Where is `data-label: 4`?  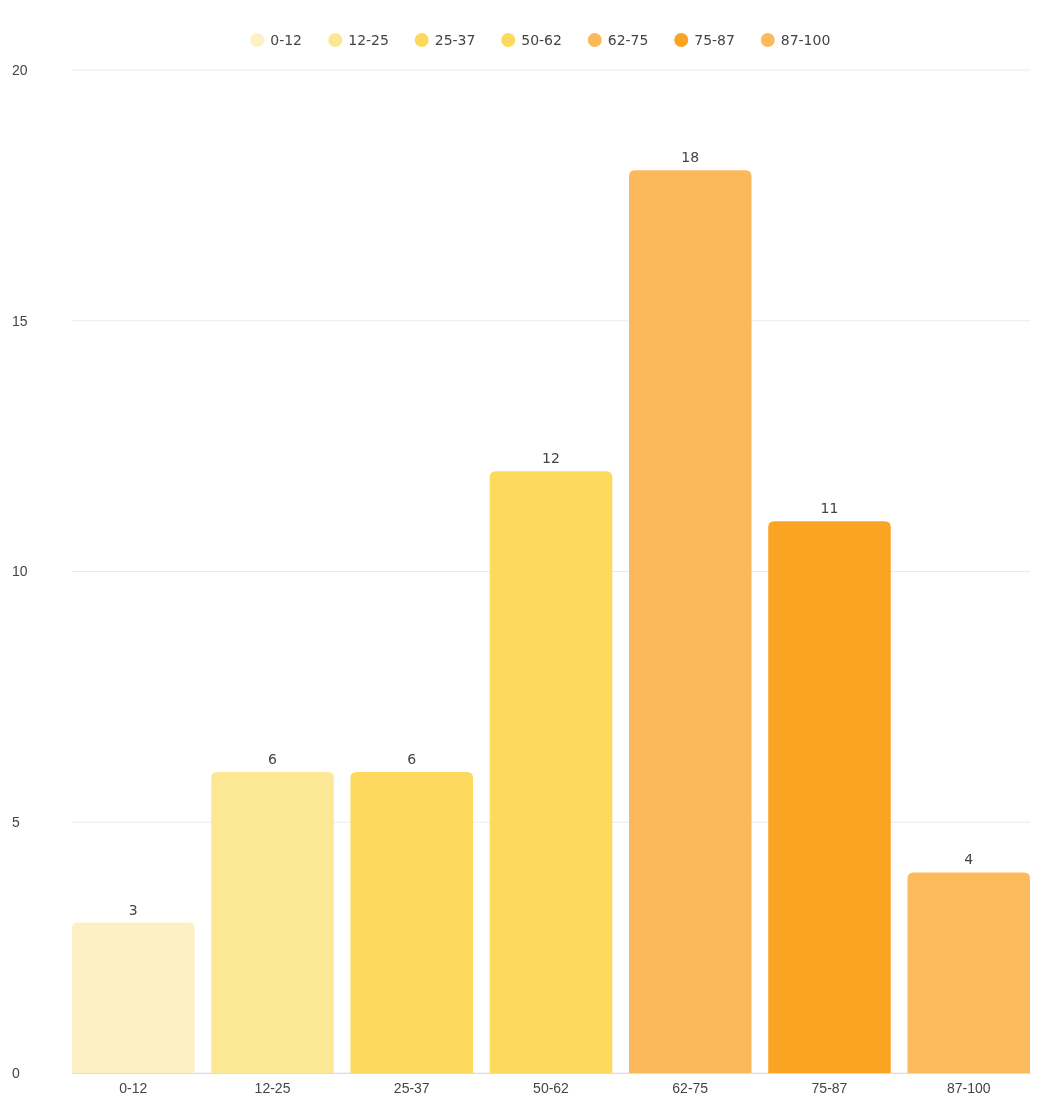 data-label: 4 is located at coordinates (969, 859).